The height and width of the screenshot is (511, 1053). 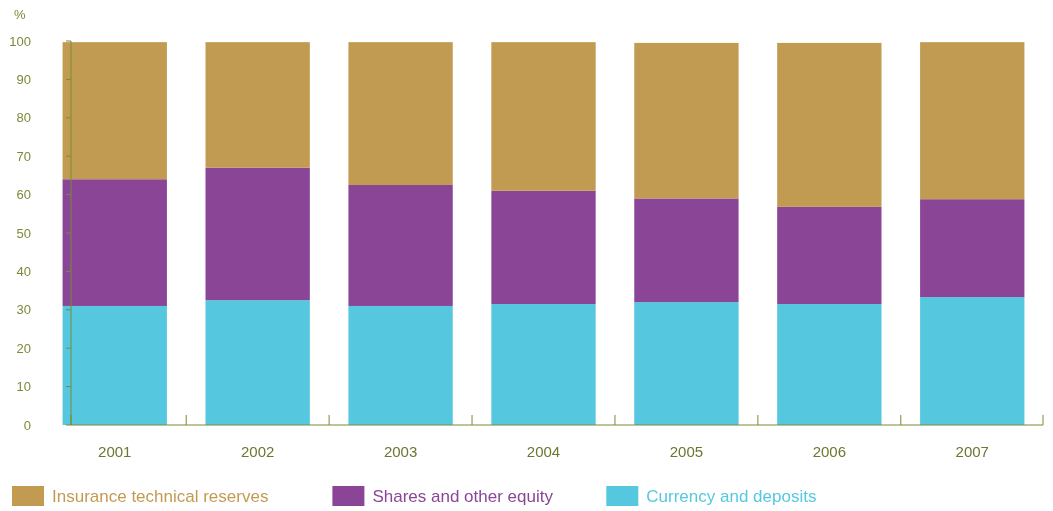 I want to click on legend-label: Insurance technical reserves, so click(x=160, y=496).